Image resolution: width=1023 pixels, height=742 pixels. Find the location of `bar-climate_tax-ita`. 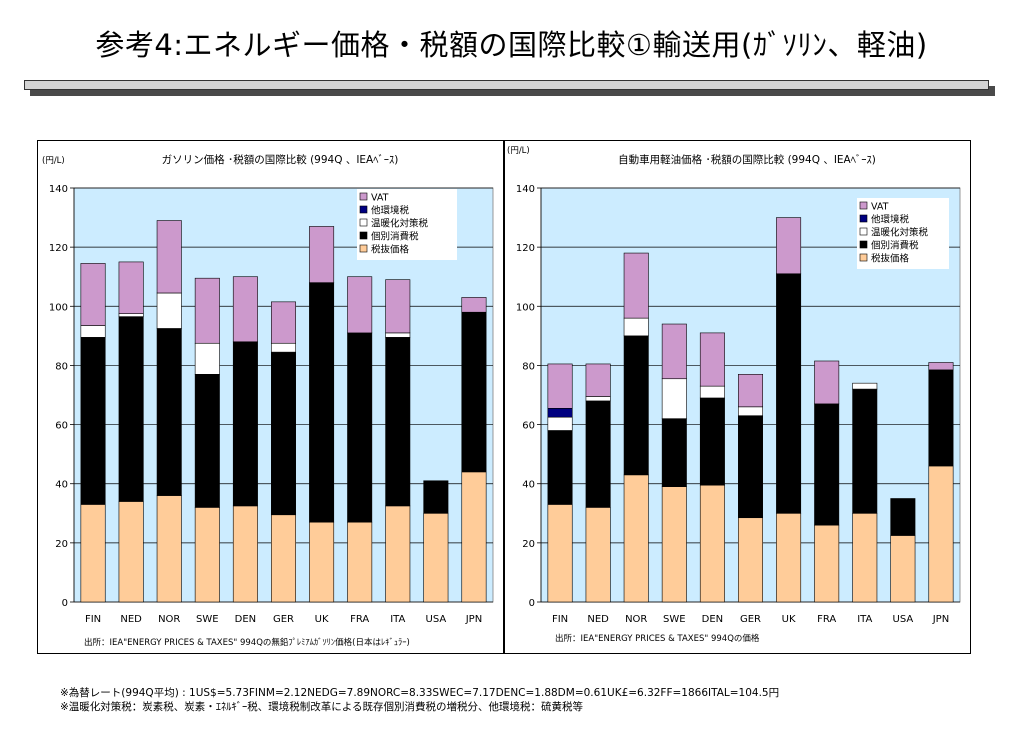

bar-climate_tax-ita is located at coordinates (865, 386).